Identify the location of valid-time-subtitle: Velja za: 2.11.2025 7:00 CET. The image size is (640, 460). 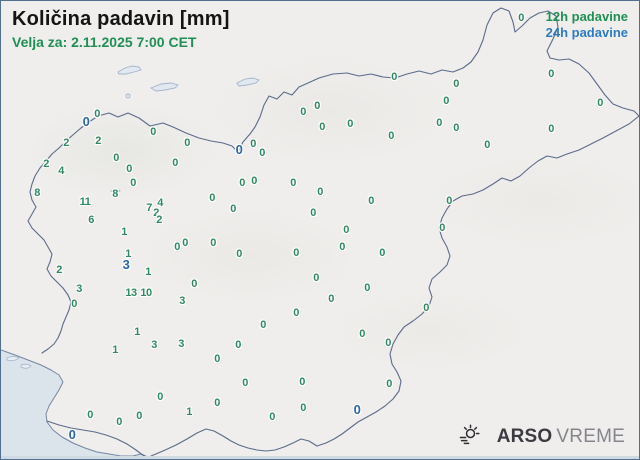
(104, 42).